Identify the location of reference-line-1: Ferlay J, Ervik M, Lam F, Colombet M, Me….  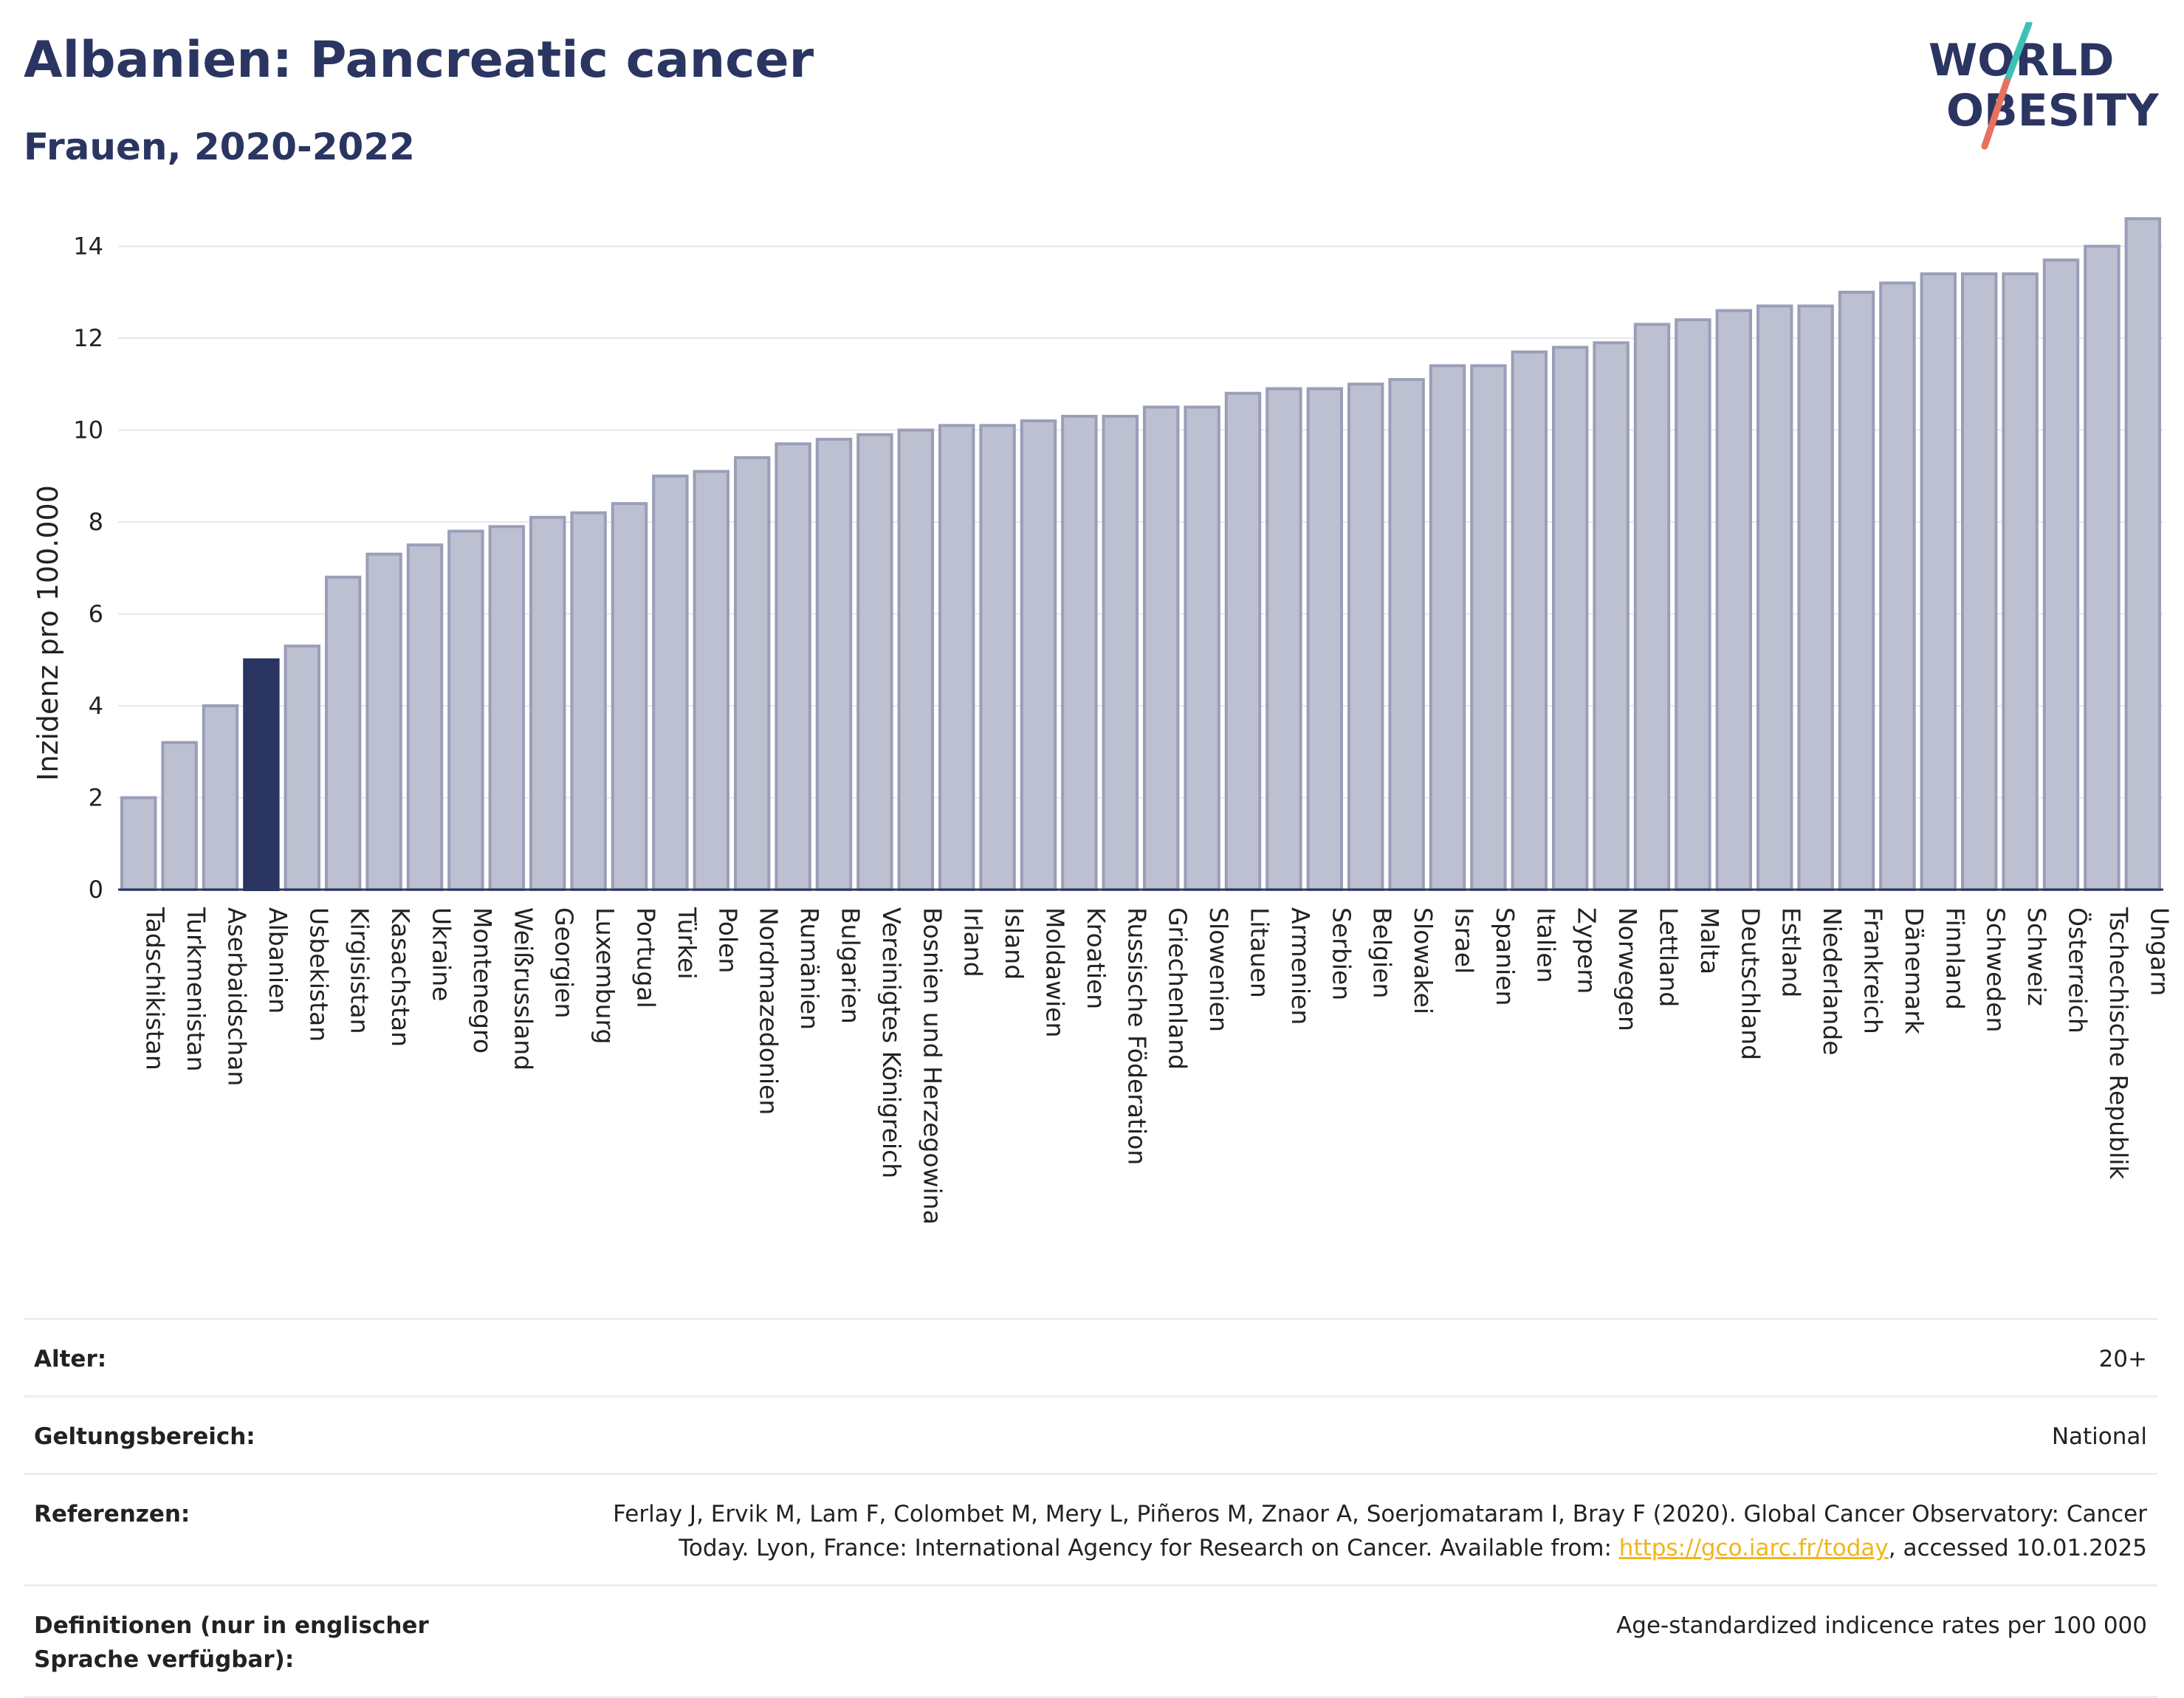
(1380, 1514).